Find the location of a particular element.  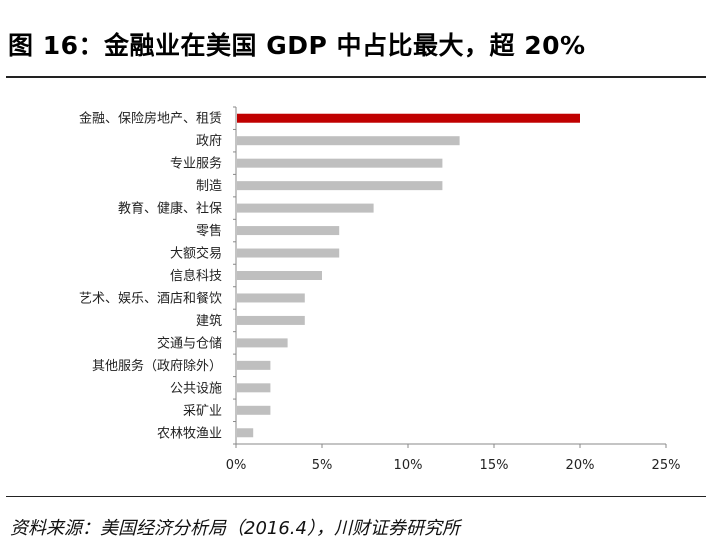

category-label: 建筑 is located at coordinates (209, 321).